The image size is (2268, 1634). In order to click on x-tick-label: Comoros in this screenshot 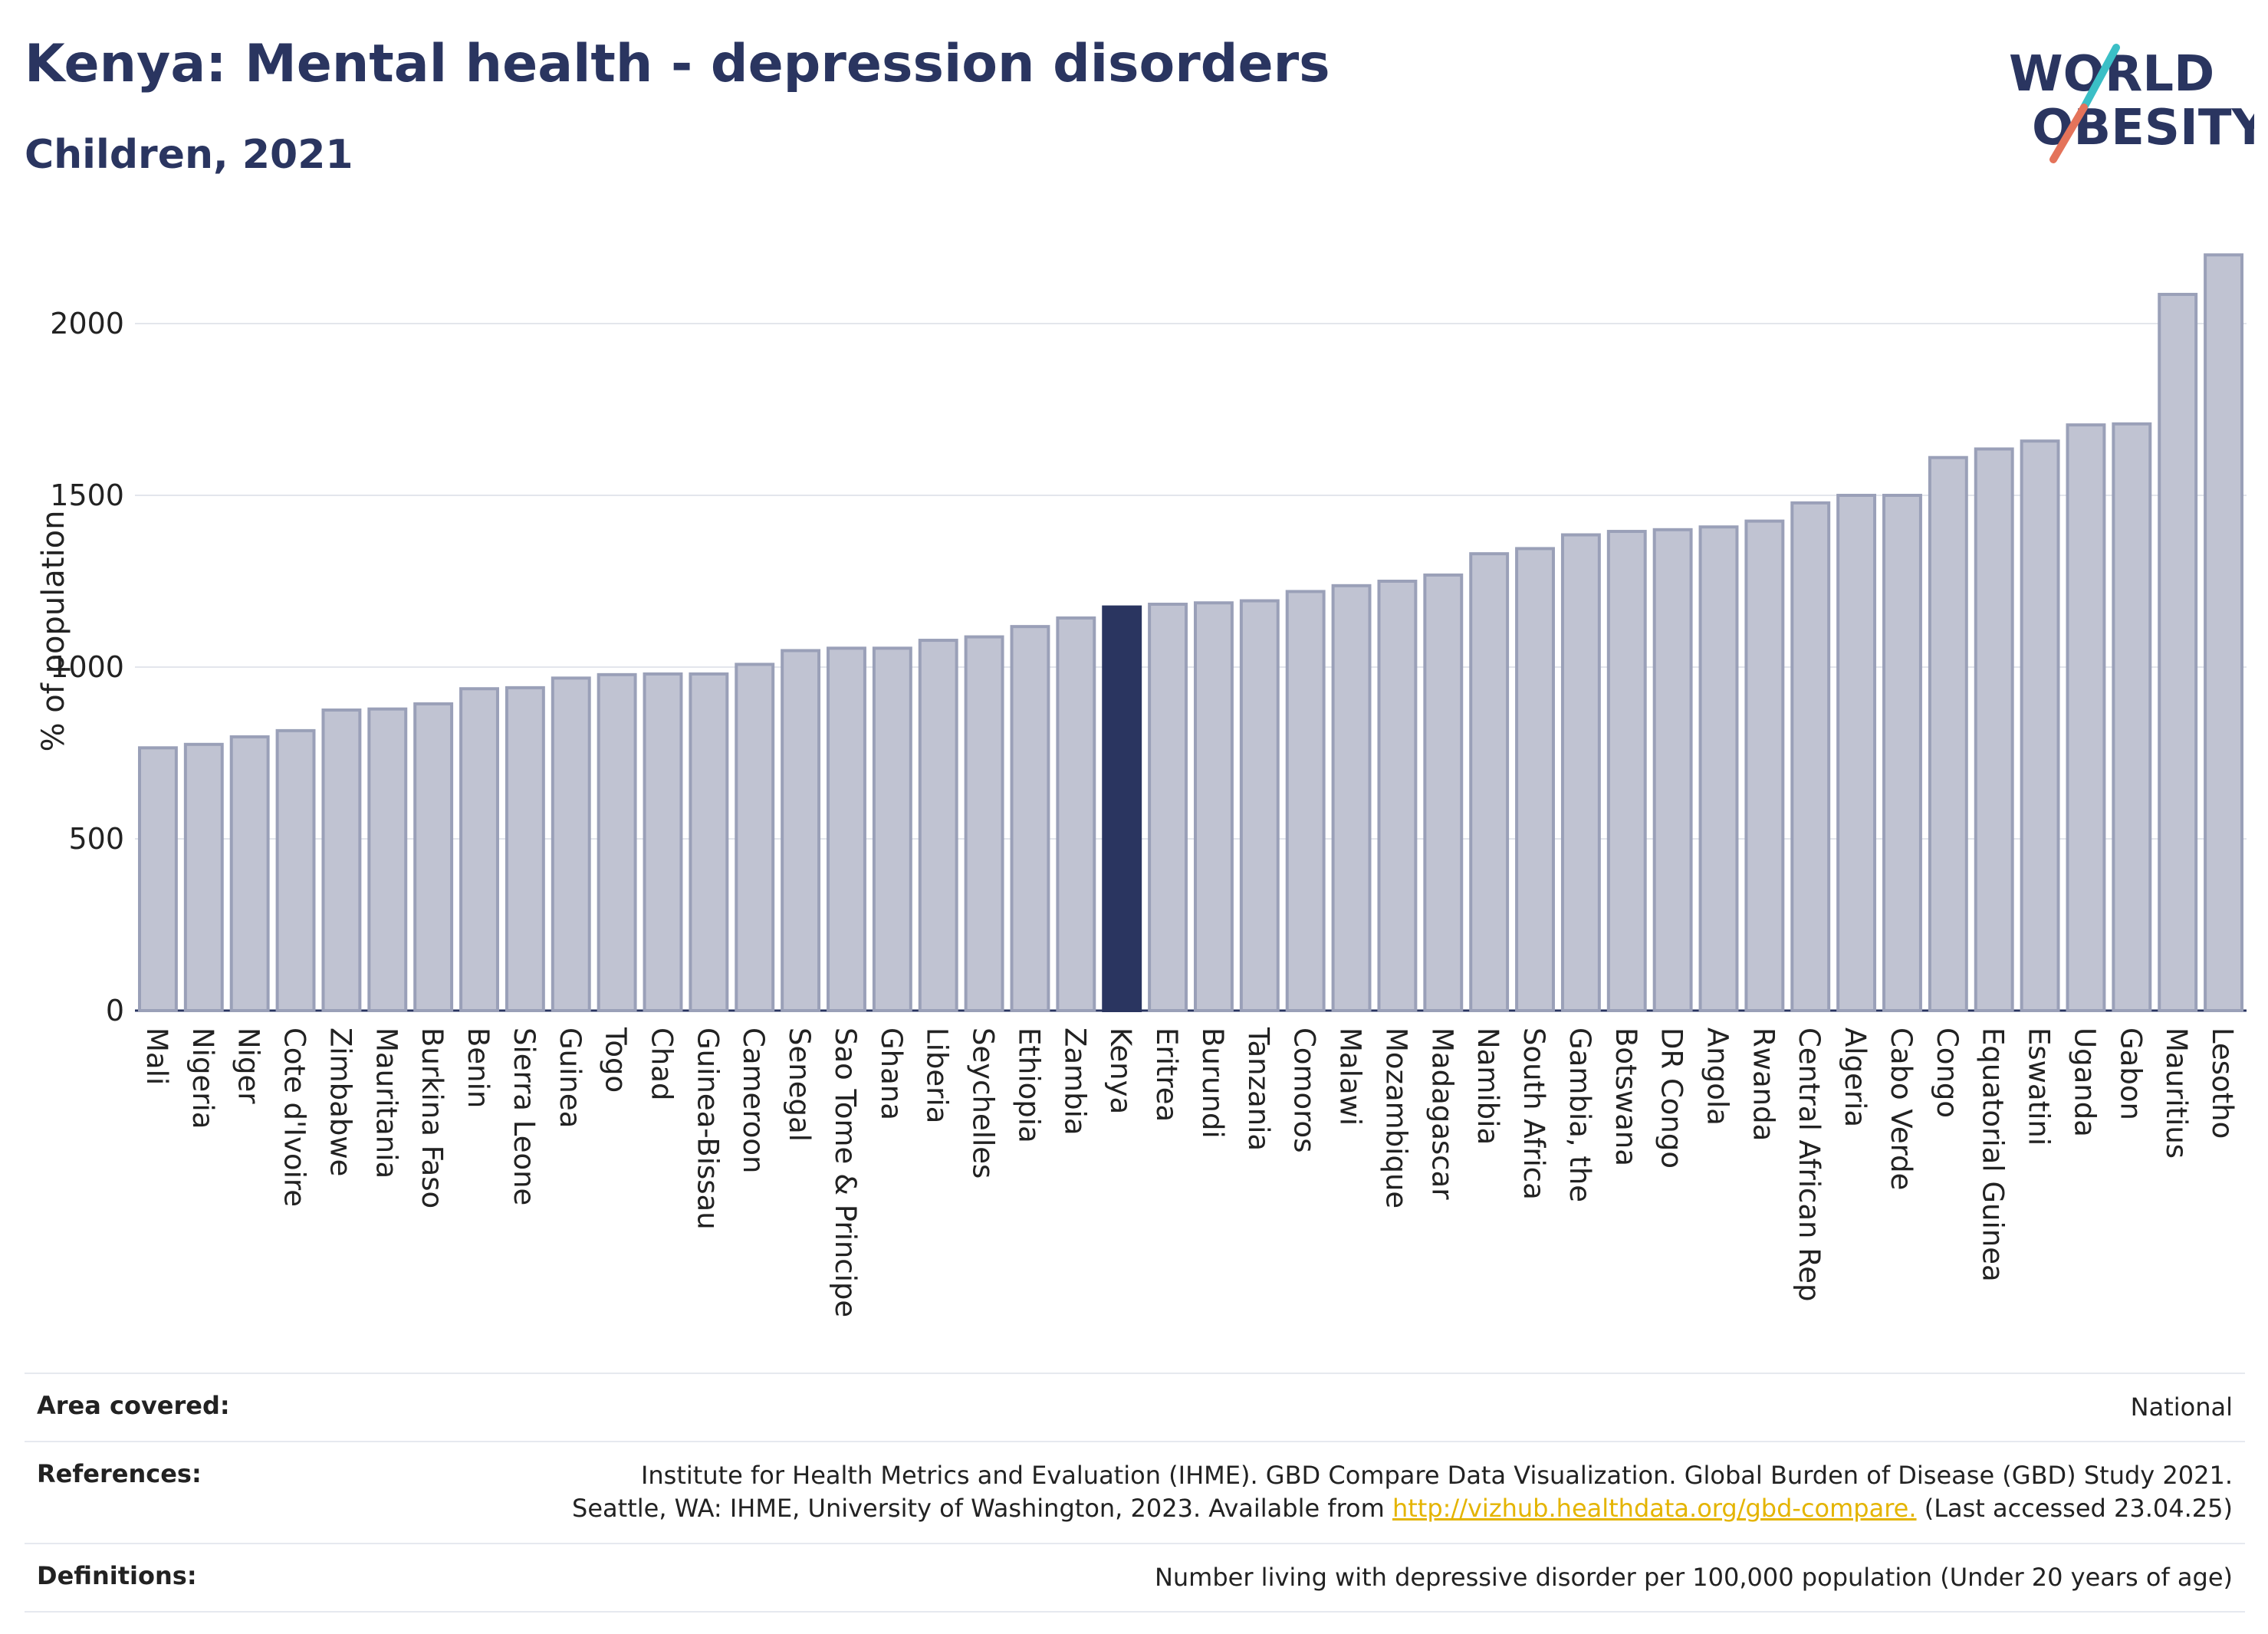, I will do `click(1304, 1089)`.